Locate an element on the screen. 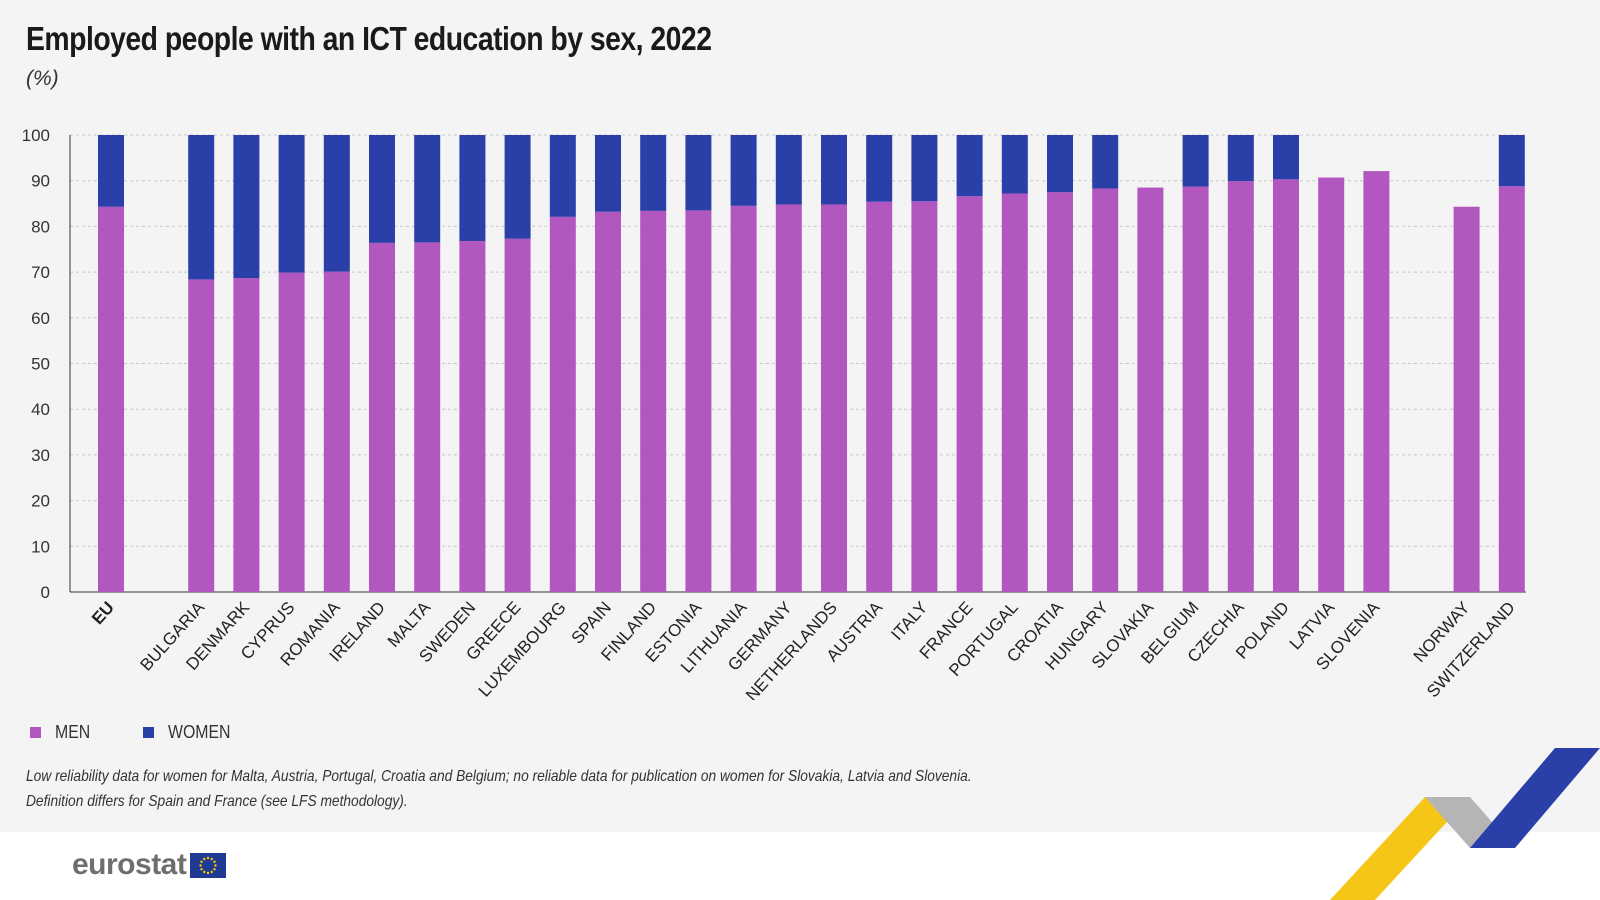  legend-swatch-men is located at coordinates (35, 732).